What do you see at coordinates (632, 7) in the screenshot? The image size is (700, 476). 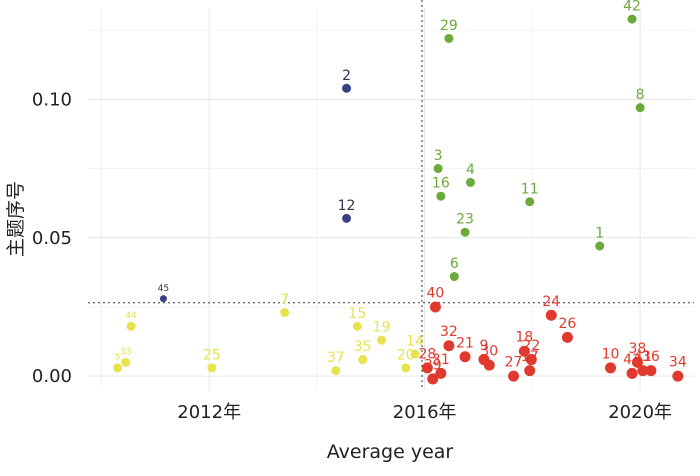 I see `point-label-42: 42` at bounding box center [632, 7].